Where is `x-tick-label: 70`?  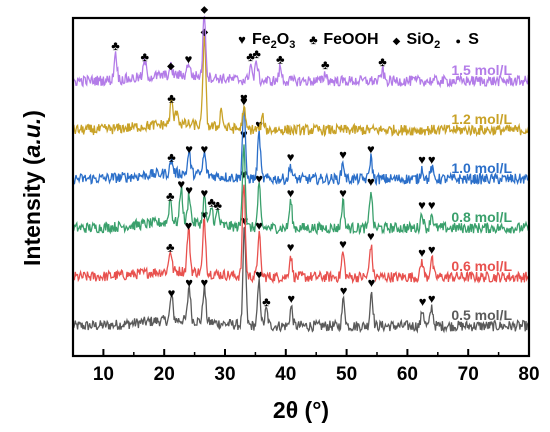 x-tick-label: 70 is located at coordinates (468, 374).